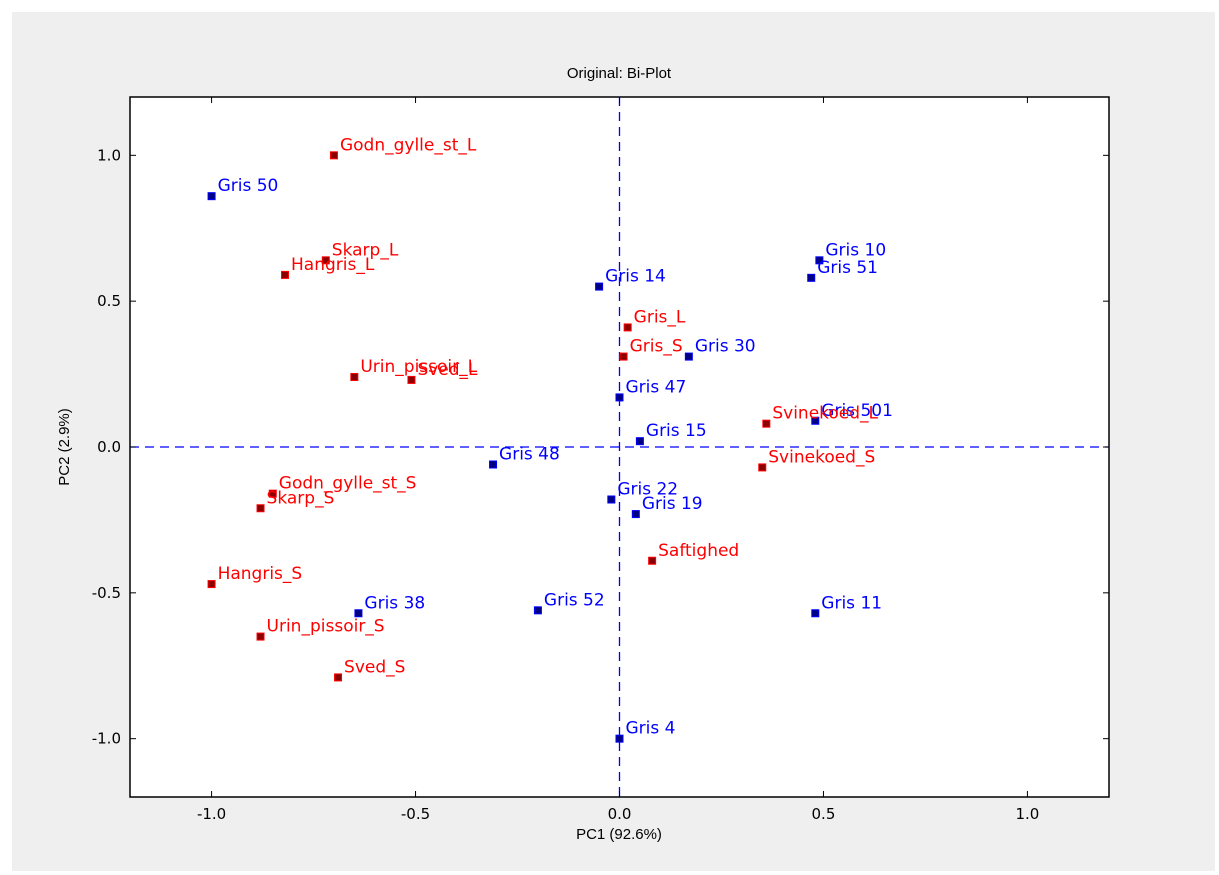  Describe the element at coordinates (635, 277) in the screenshot. I see `data-point-label: Gris 14` at that location.